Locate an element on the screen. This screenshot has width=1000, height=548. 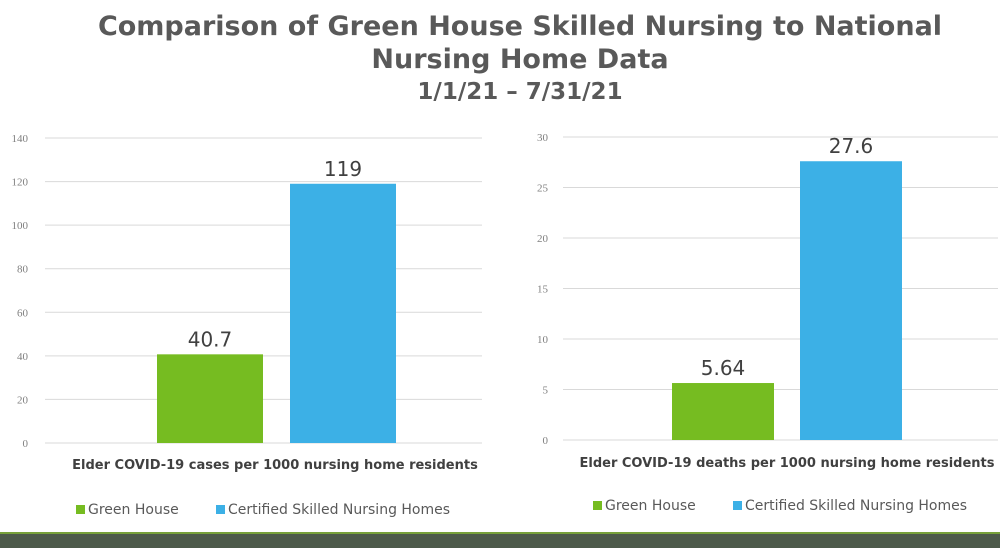
cases-y-tick-label: 80 is located at coordinates (23, 270).